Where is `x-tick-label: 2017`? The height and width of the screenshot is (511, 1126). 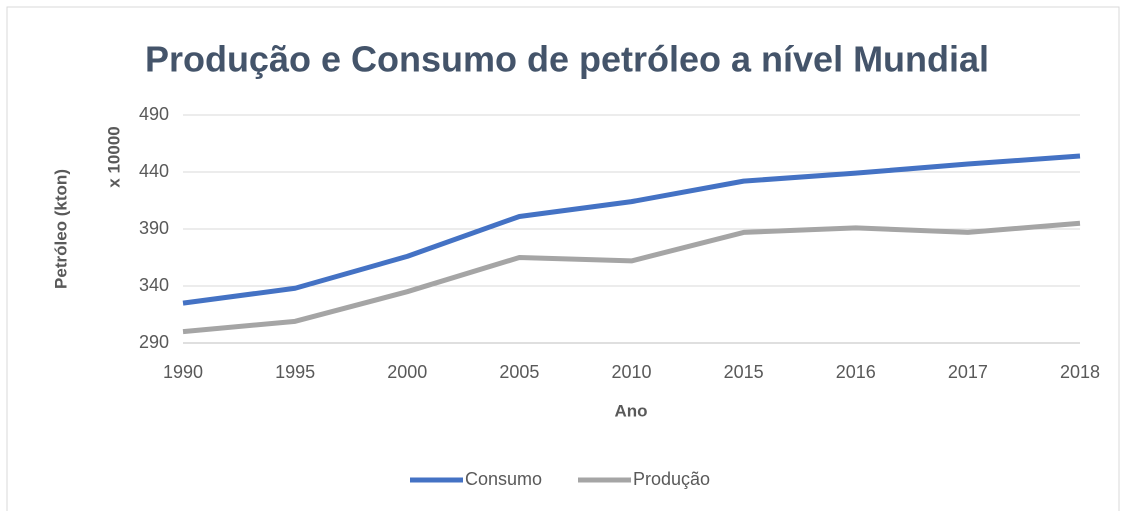 x-tick-label: 2017 is located at coordinates (968, 372).